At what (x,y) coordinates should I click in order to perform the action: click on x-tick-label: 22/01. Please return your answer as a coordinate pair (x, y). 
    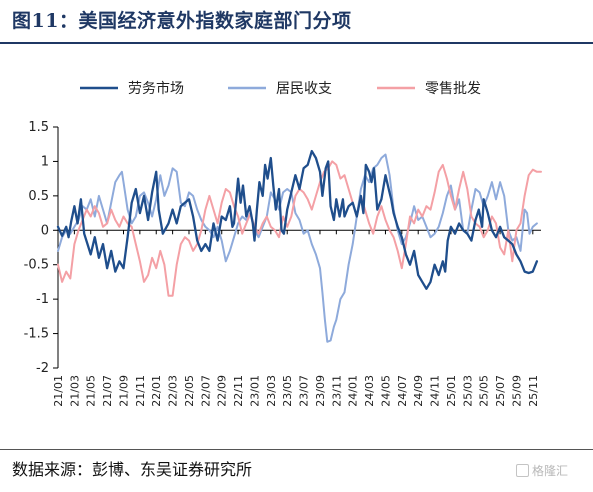
    Looking at the image, I should click on (156, 391).